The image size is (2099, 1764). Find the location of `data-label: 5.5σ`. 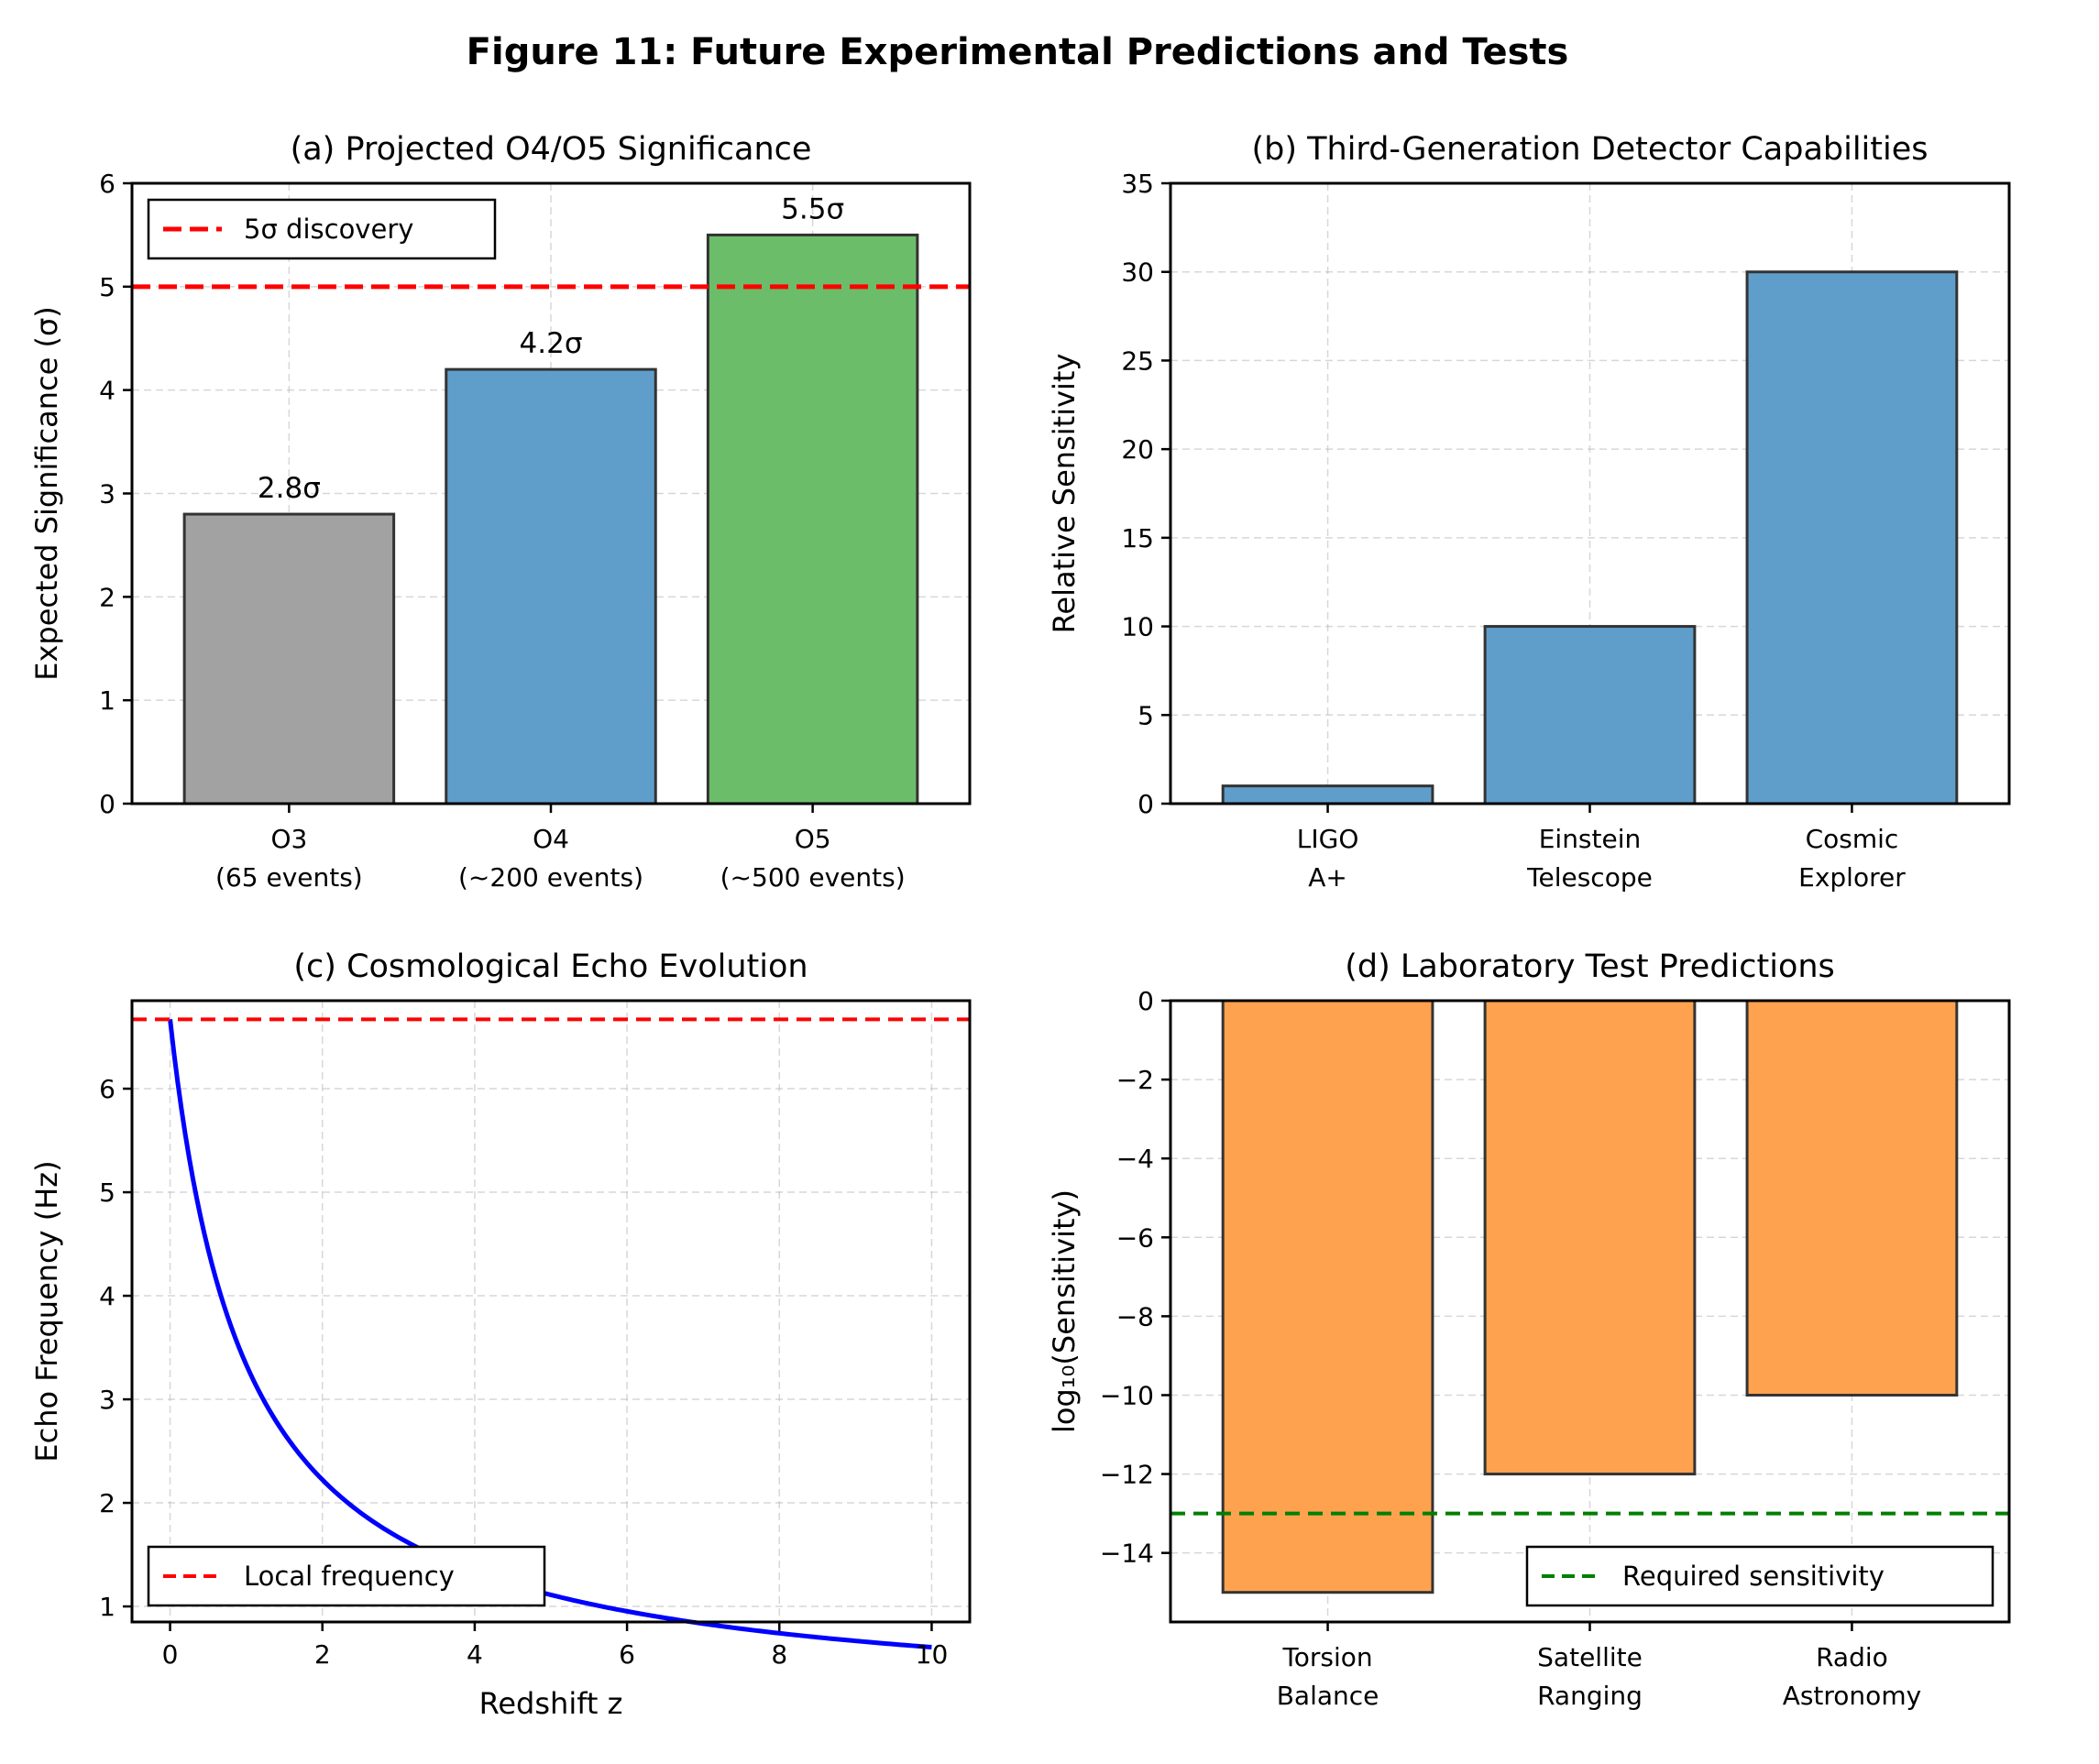

data-label: 5.5σ is located at coordinates (813, 208).